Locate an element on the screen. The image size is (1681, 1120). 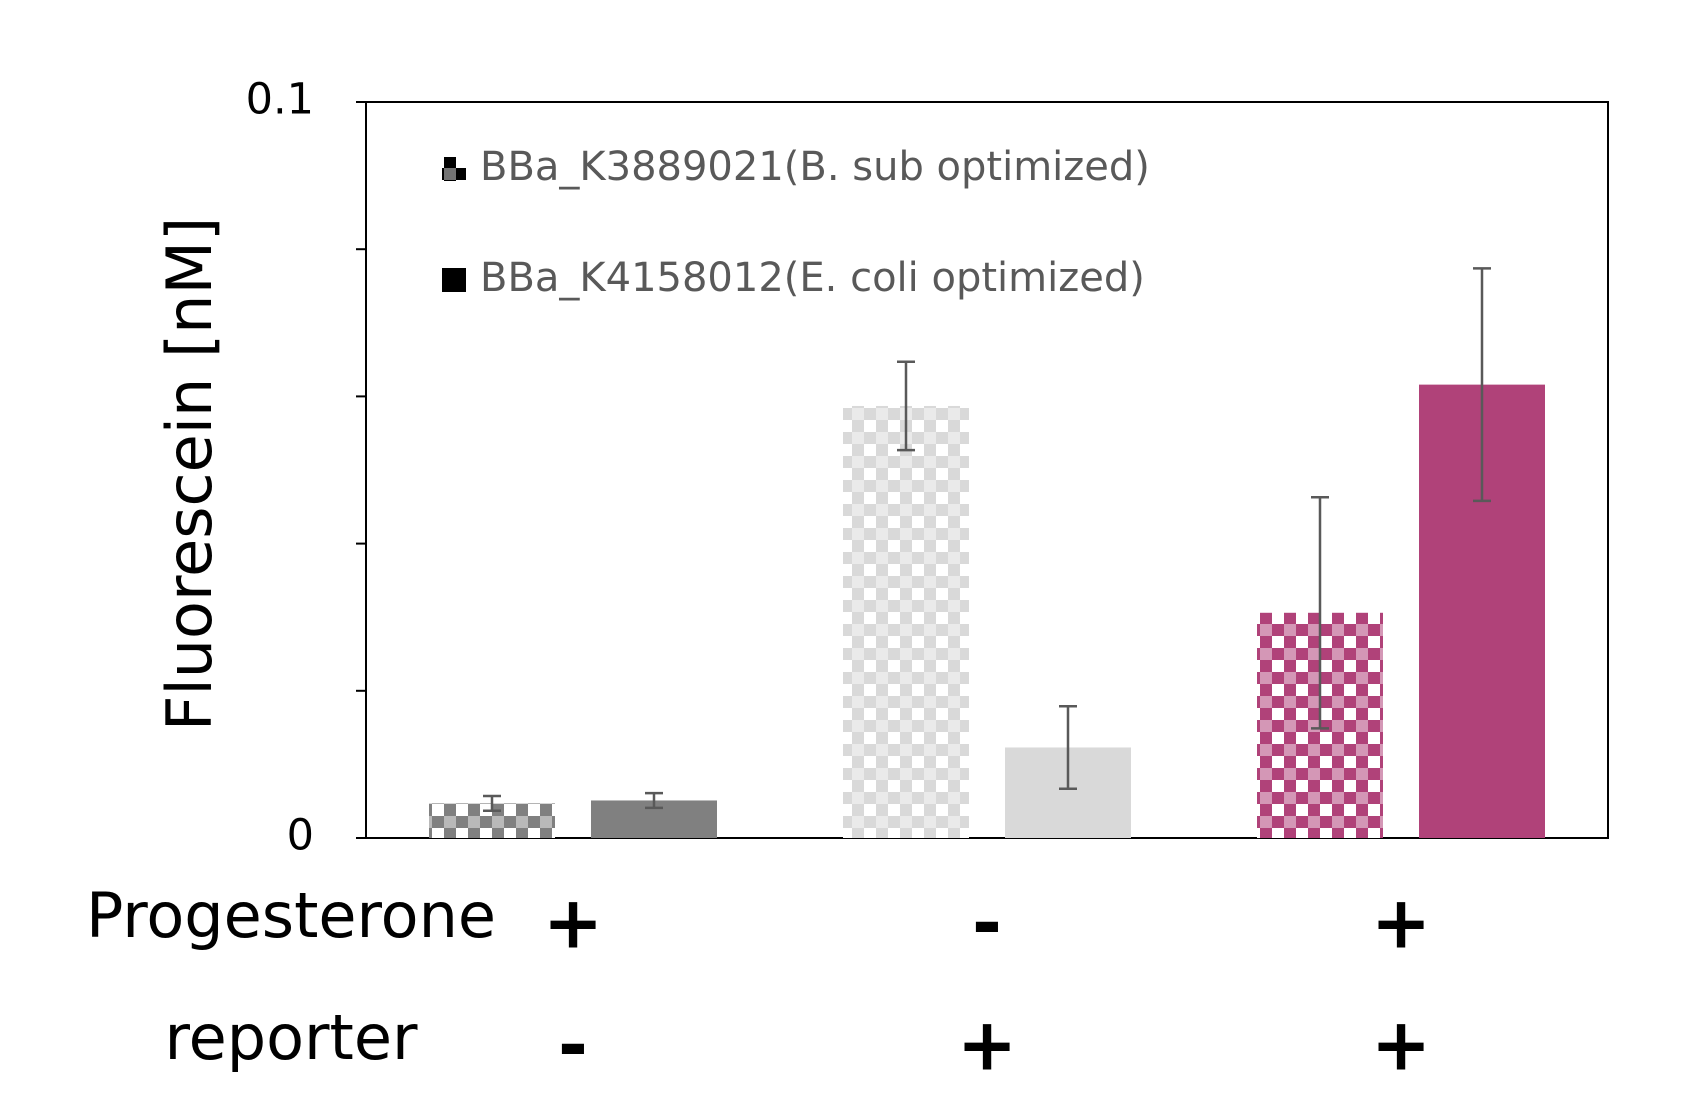
legend-label: BBa_K4158012(E. coli optimized) is located at coordinates (812, 278).